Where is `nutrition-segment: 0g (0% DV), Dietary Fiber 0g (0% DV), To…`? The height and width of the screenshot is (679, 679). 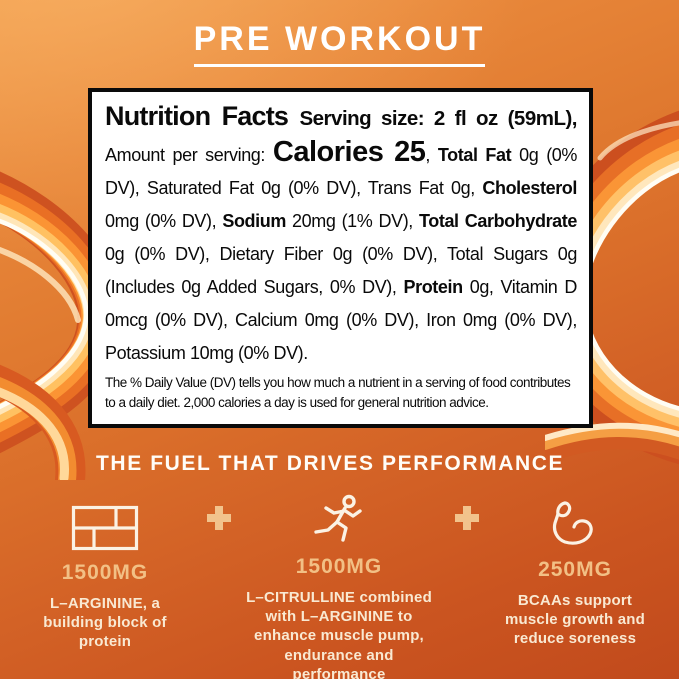 nutrition-segment: 0g (0% DV), Dietary Fiber 0g (0% DV), To… is located at coordinates (341, 270).